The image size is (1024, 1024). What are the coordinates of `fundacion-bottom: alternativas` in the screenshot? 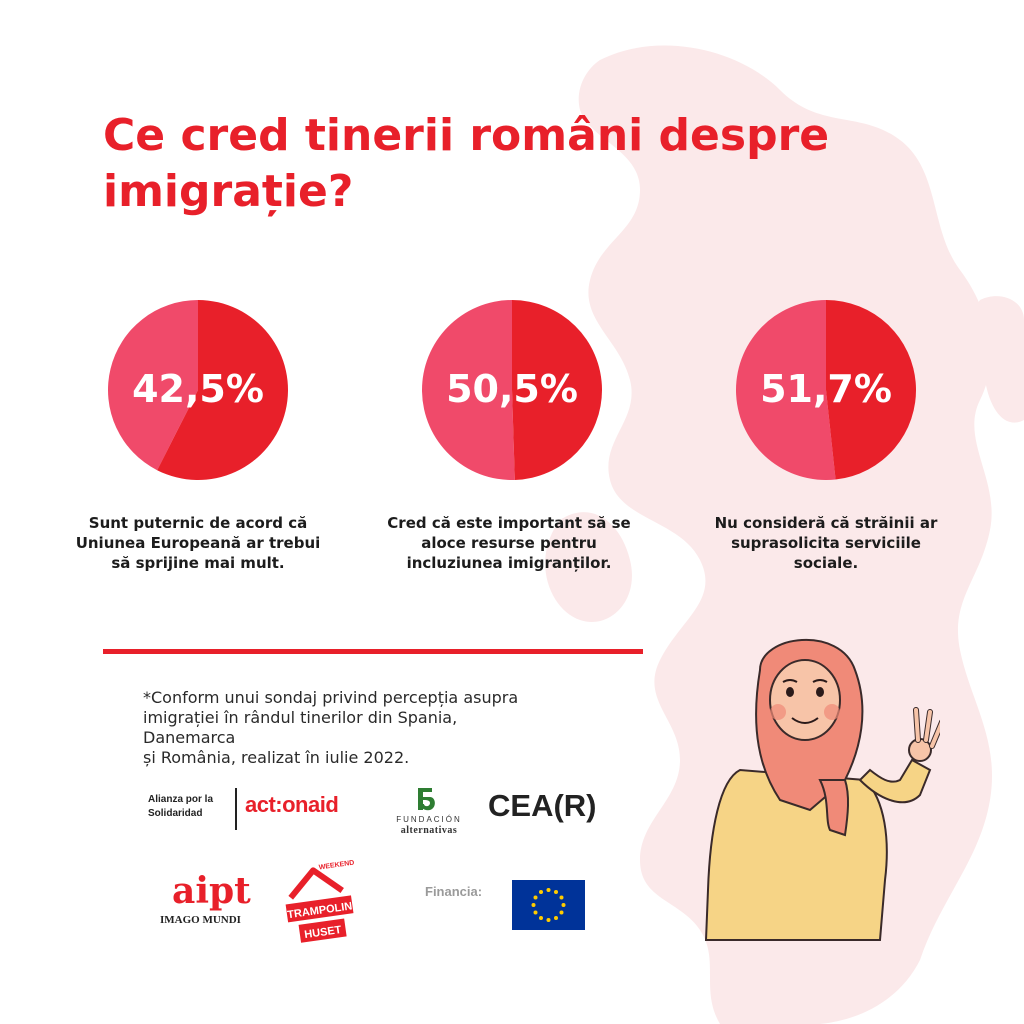 It's located at (429, 830).